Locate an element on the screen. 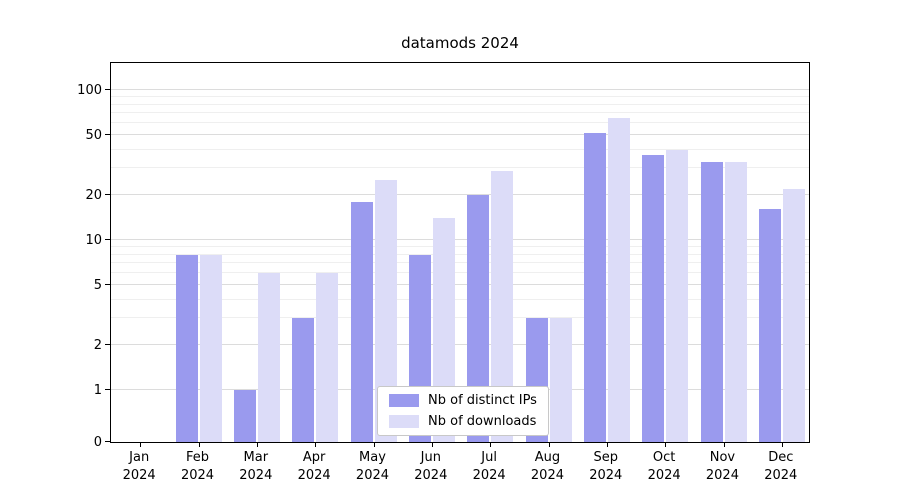 This screenshot has width=900, height=500. y-axis-tick-label: 2 is located at coordinates (97, 345).